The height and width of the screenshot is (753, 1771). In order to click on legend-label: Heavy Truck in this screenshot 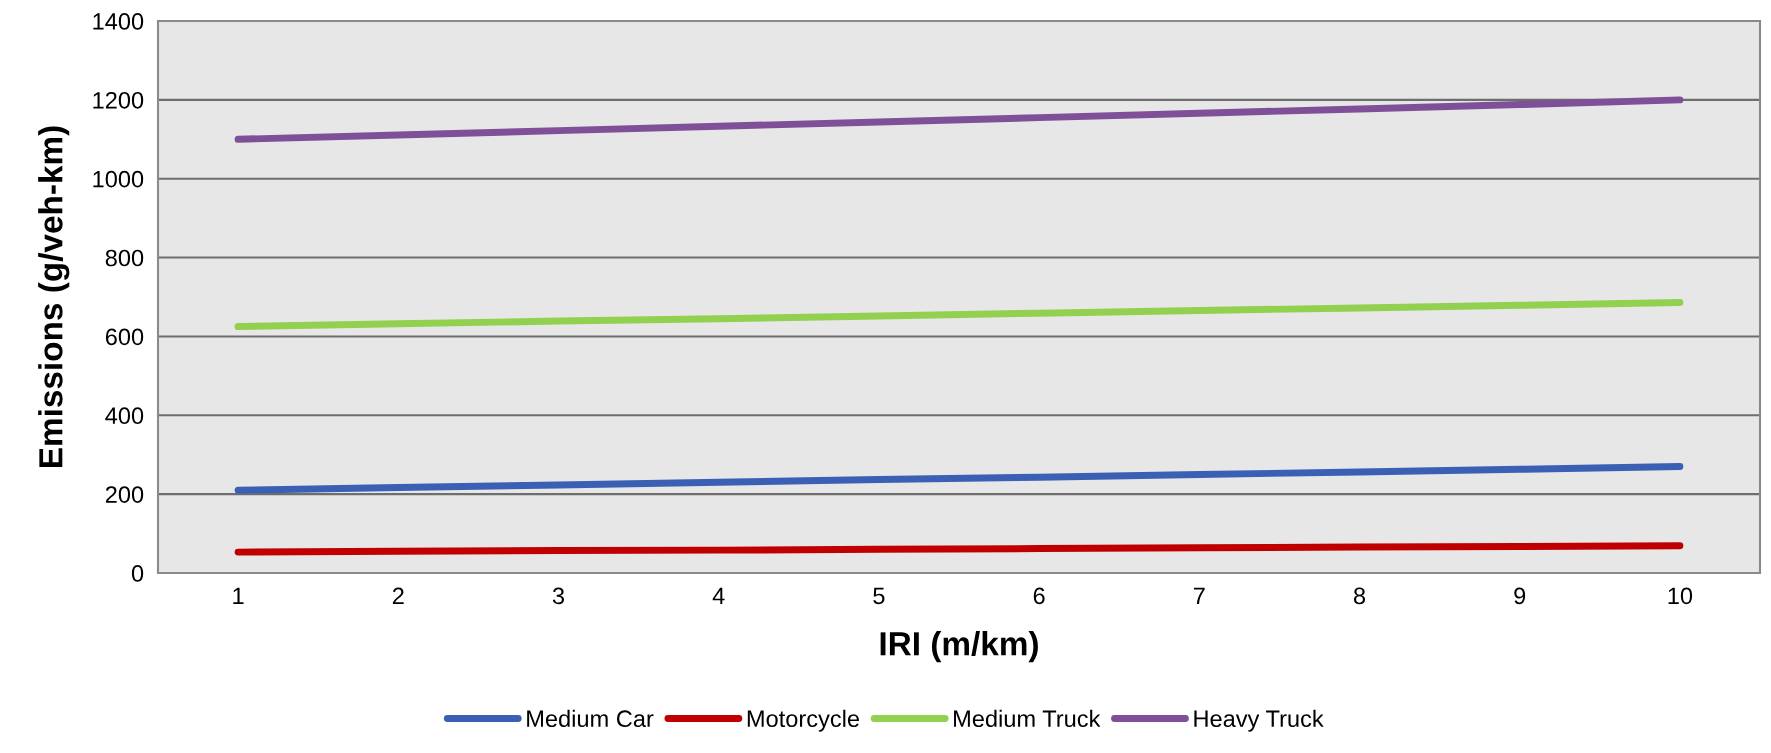, I will do `click(1259, 720)`.